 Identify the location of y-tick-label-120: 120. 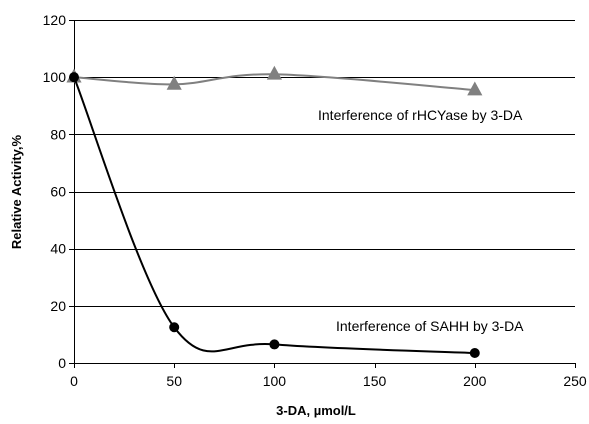
(55, 20).